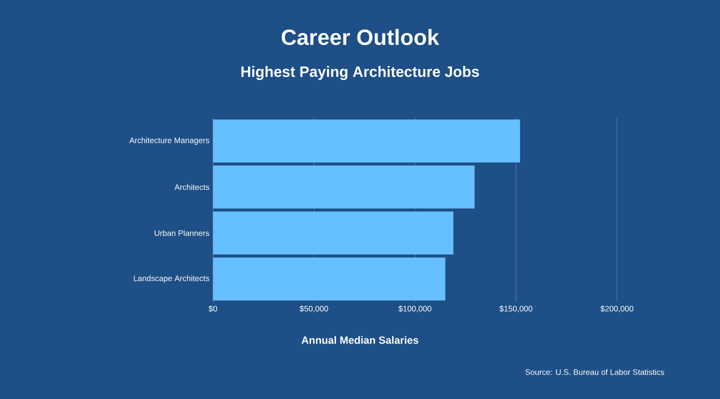  Describe the element at coordinates (360, 73) in the screenshot. I see `chart-subtitle: Highest Paying Architecture Jobs` at that location.